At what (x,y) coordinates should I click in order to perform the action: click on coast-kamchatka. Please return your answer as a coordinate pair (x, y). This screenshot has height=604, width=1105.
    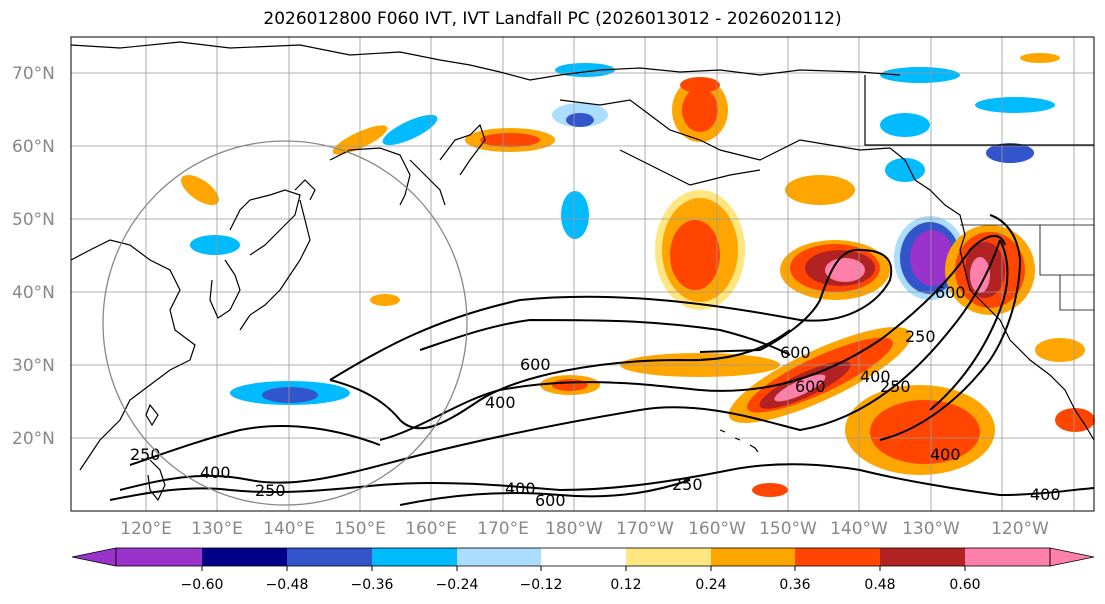
    Looking at the image, I should click on (462, 149).